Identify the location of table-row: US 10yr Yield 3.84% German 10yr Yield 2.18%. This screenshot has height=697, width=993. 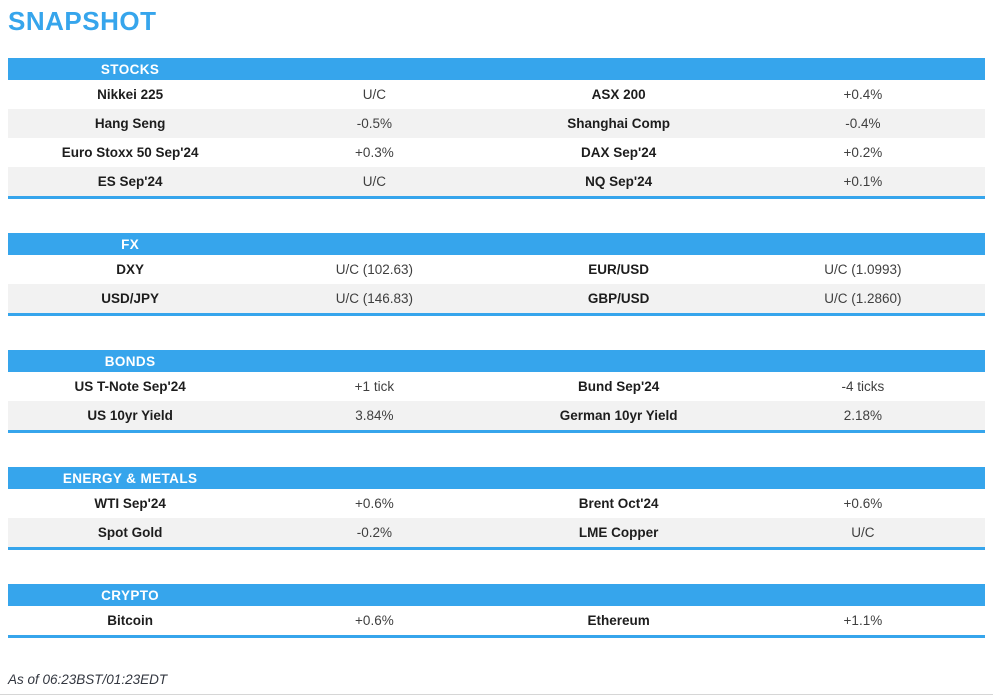
(496, 415).